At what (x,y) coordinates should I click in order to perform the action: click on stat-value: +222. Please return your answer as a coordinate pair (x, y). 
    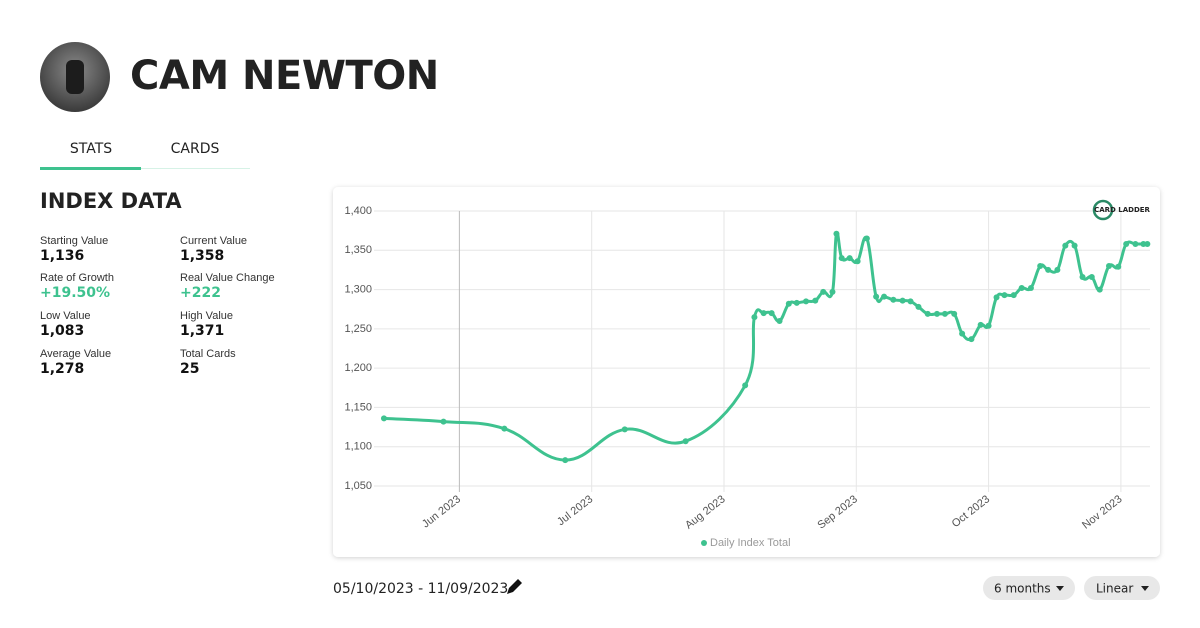
    Looking at the image, I should click on (200, 293).